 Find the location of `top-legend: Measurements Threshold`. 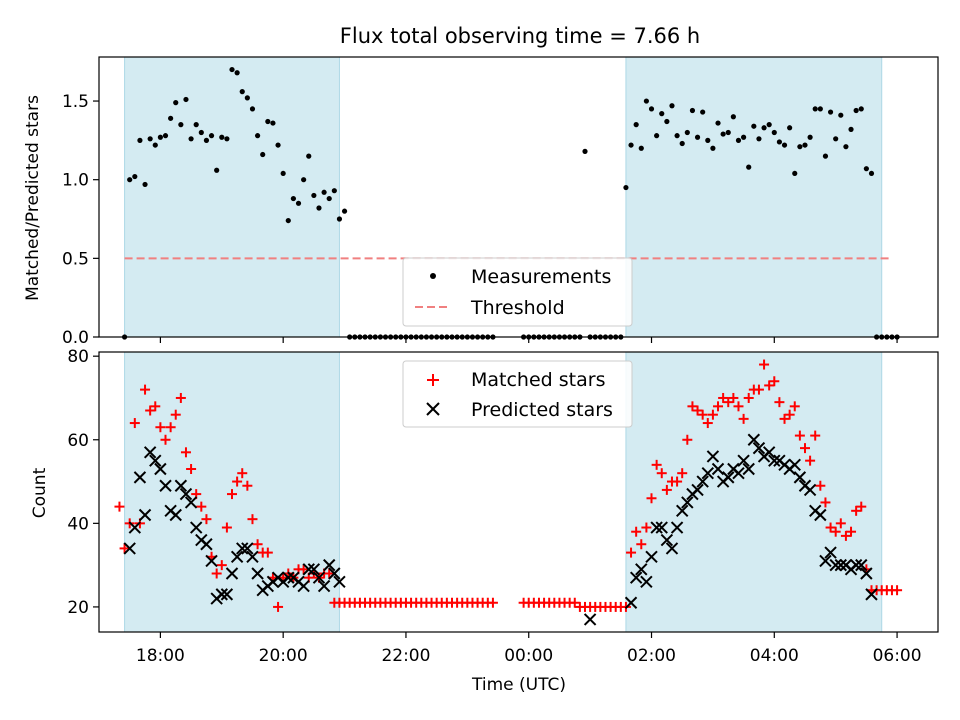

top-legend: Measurements Threshold is located at coordinates (517, 292).